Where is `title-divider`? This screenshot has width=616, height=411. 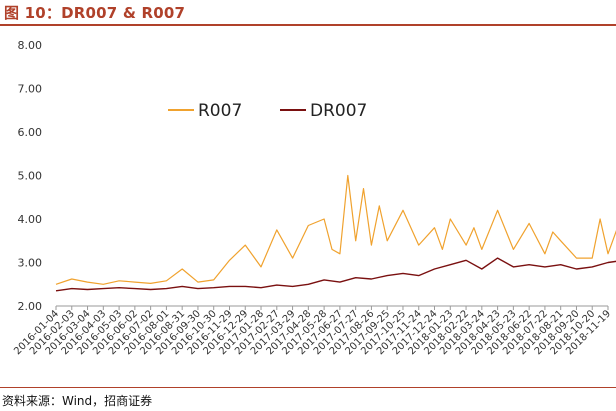
title-divider is located at coordinates (308, 25).